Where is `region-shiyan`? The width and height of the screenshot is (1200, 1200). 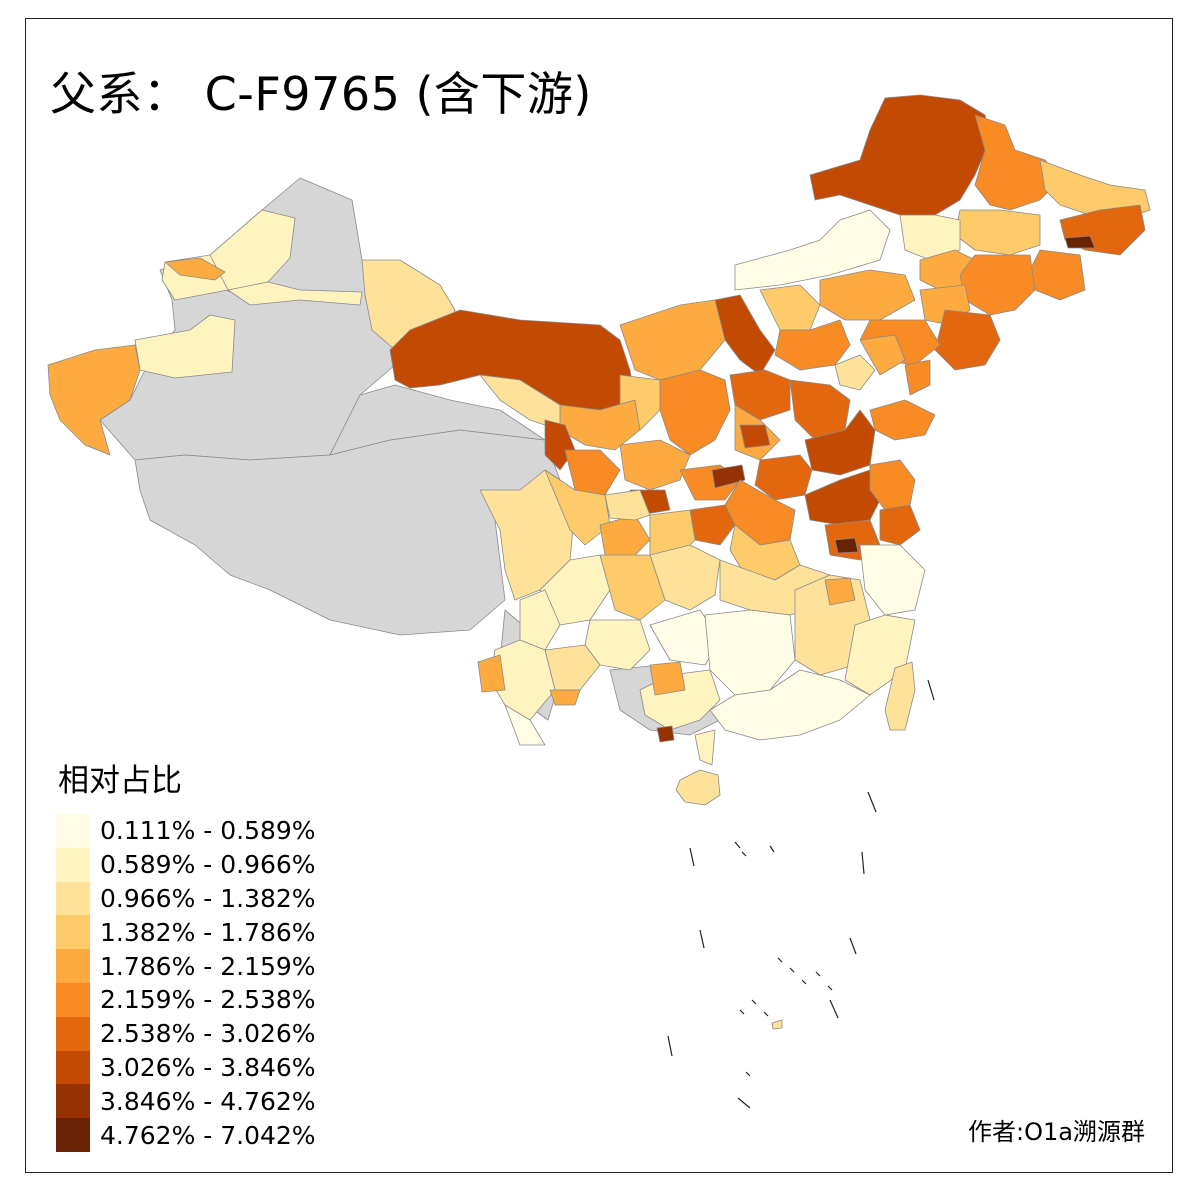
region-shiyan is located at coordinates (712, 525).